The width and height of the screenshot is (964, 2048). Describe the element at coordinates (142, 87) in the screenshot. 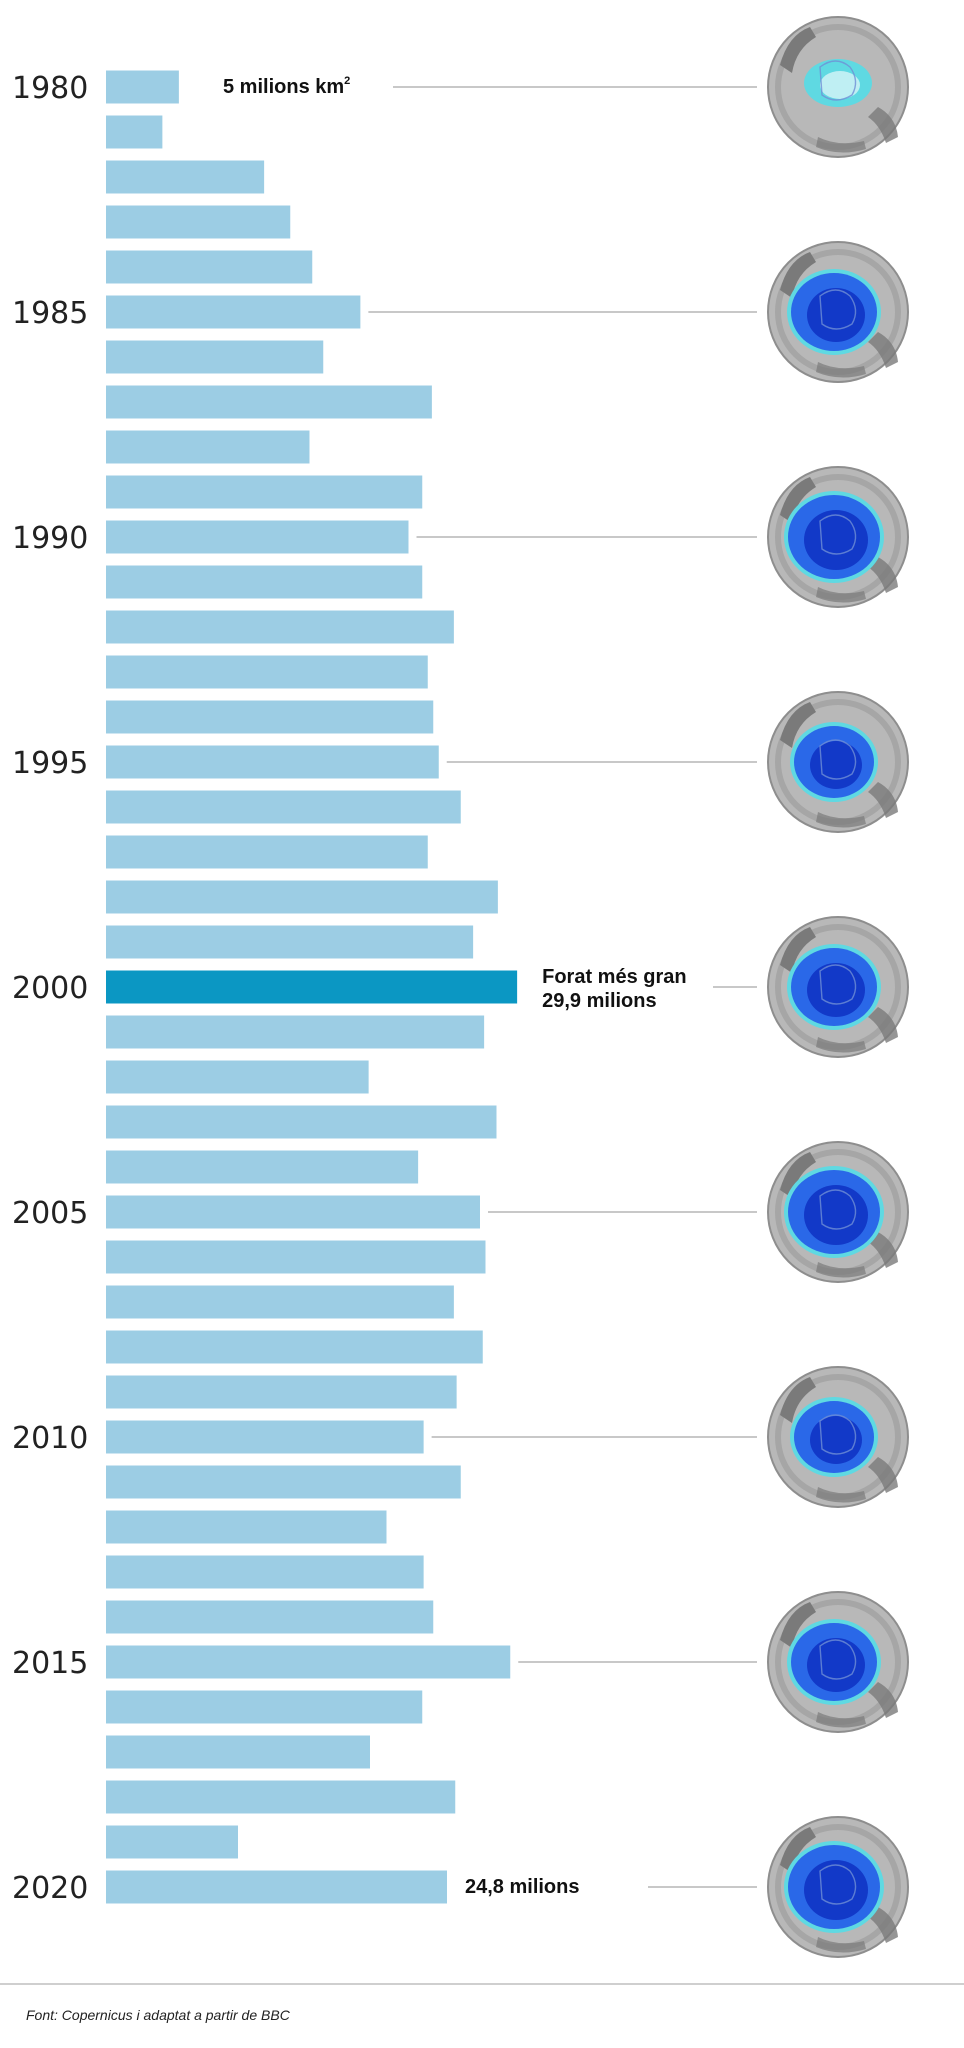

I see `bar-1980` at that location.